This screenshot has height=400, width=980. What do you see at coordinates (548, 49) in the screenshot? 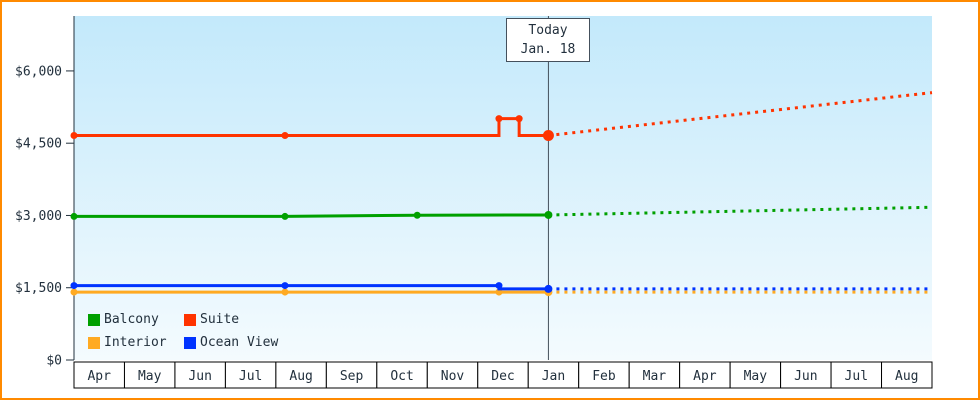
I see `today-date: Jan. 18` at bounding box center [548, 49].